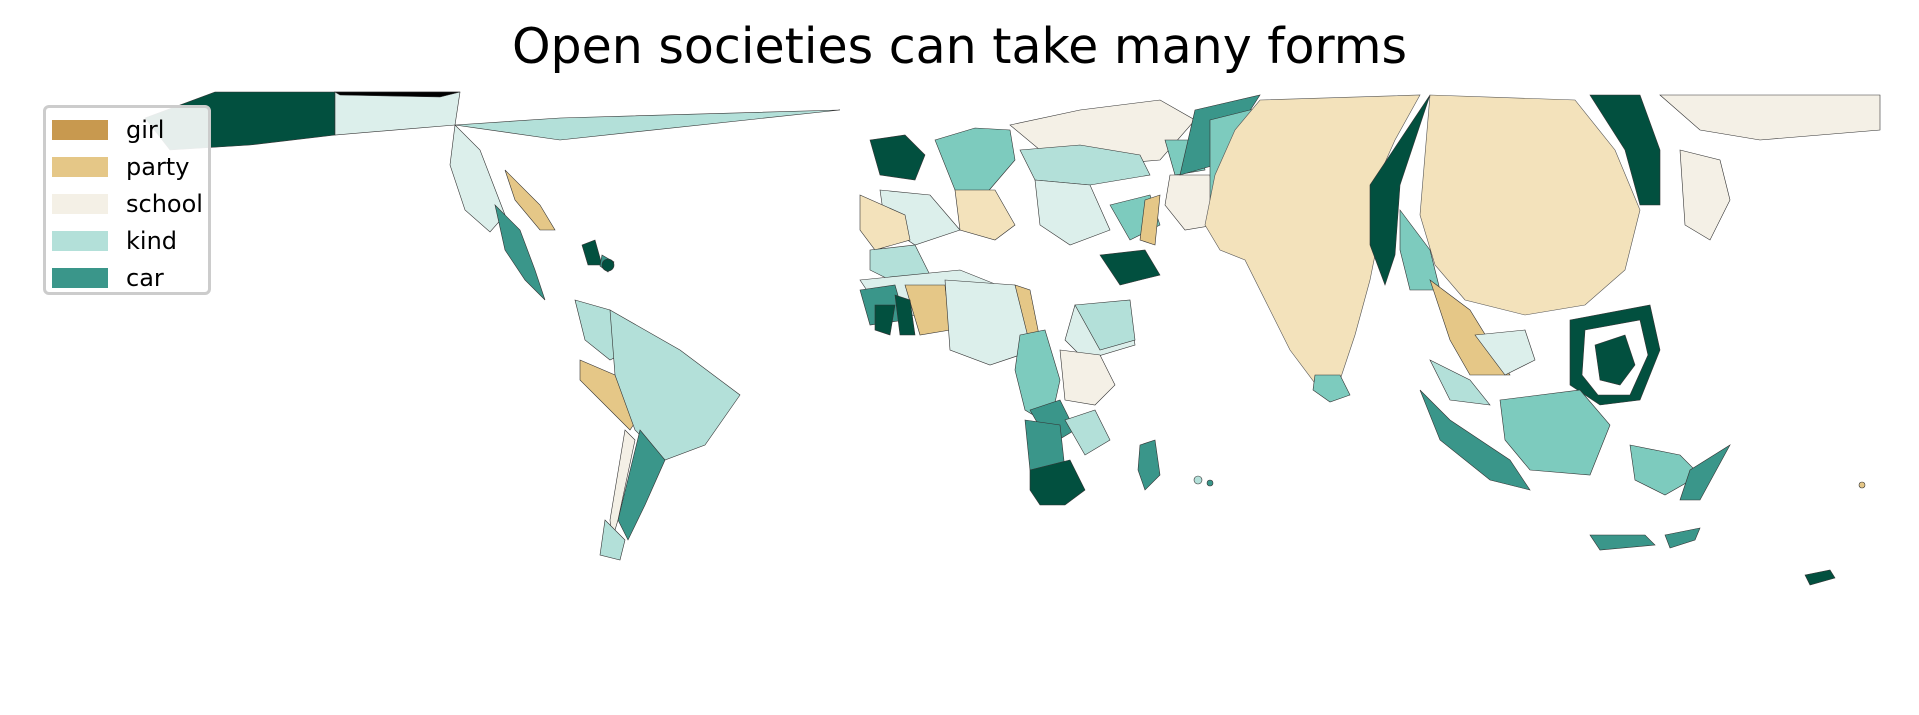 The height and width of the screenshot is (715, 1919). What do you see at coordinates (1615, 360) in the screenshot?
I see `region-philippines-core` at bounding box center [1615, 360].